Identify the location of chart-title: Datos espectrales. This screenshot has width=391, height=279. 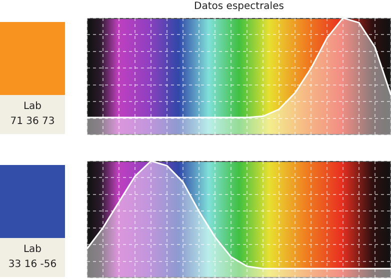
(239, 6).